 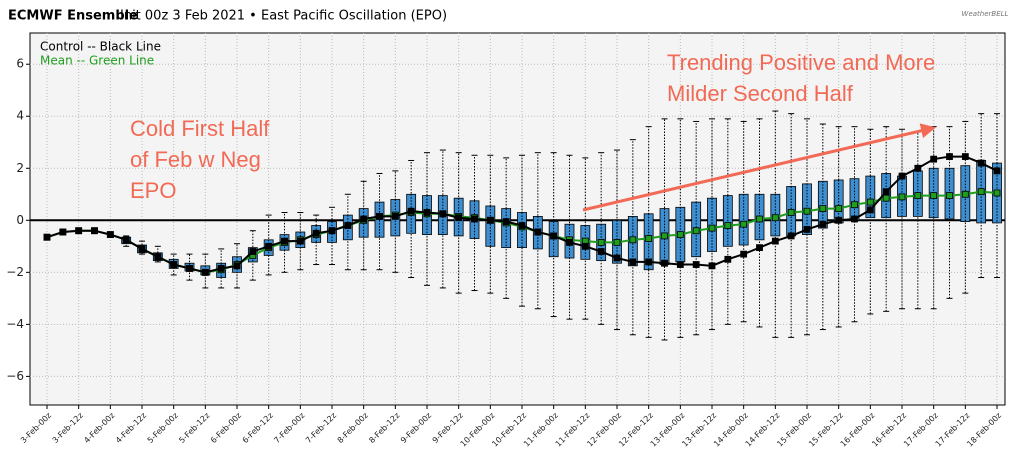 What do you see at coordinates (36, 428) in the screenshot?
I see `x-tick-label: 3-Feb-00z` at bounding box center [36, 428].